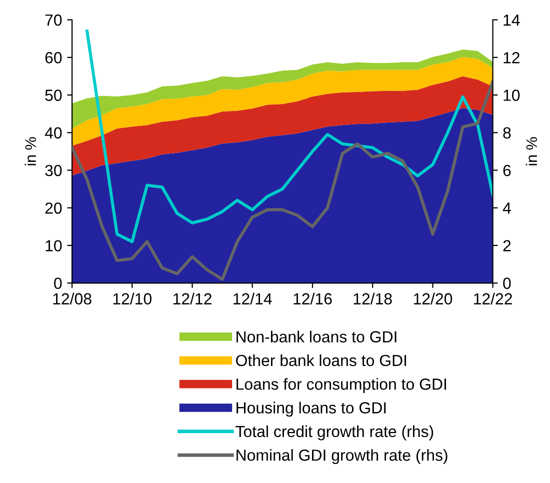  What do you see at coordinates (58, 283) in the screenshot?
I see `y-tick-label: 0` at bounding box center [58, 283].